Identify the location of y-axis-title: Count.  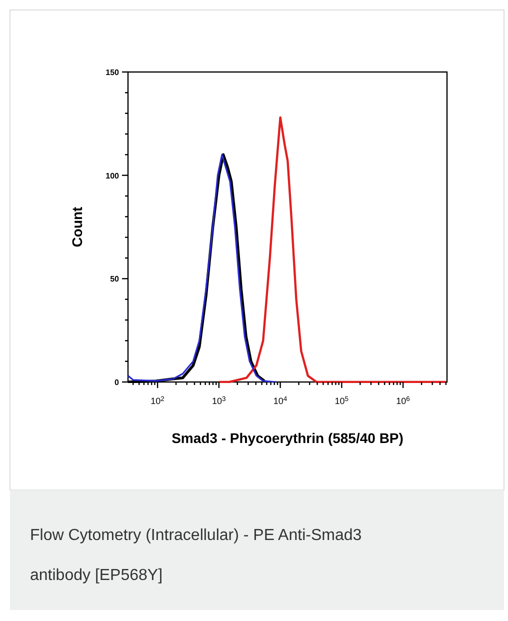
(77, 227).